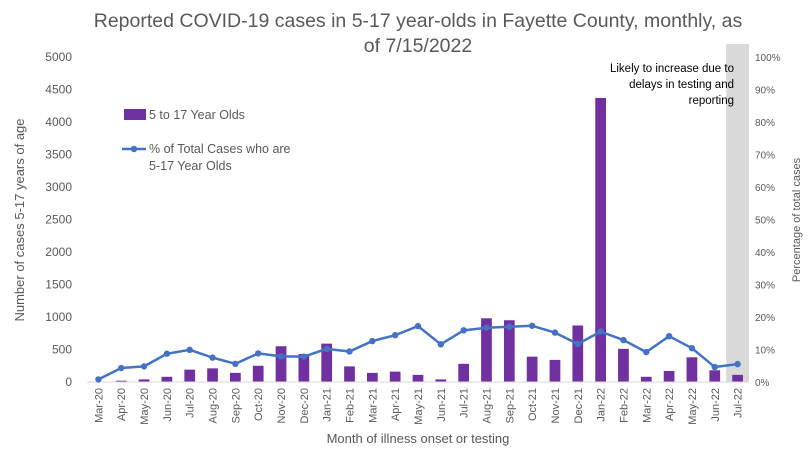  Describe the element at coordinates (556, 405) in the screenshot. I see `x-tick-label: Nov-21` at that location.